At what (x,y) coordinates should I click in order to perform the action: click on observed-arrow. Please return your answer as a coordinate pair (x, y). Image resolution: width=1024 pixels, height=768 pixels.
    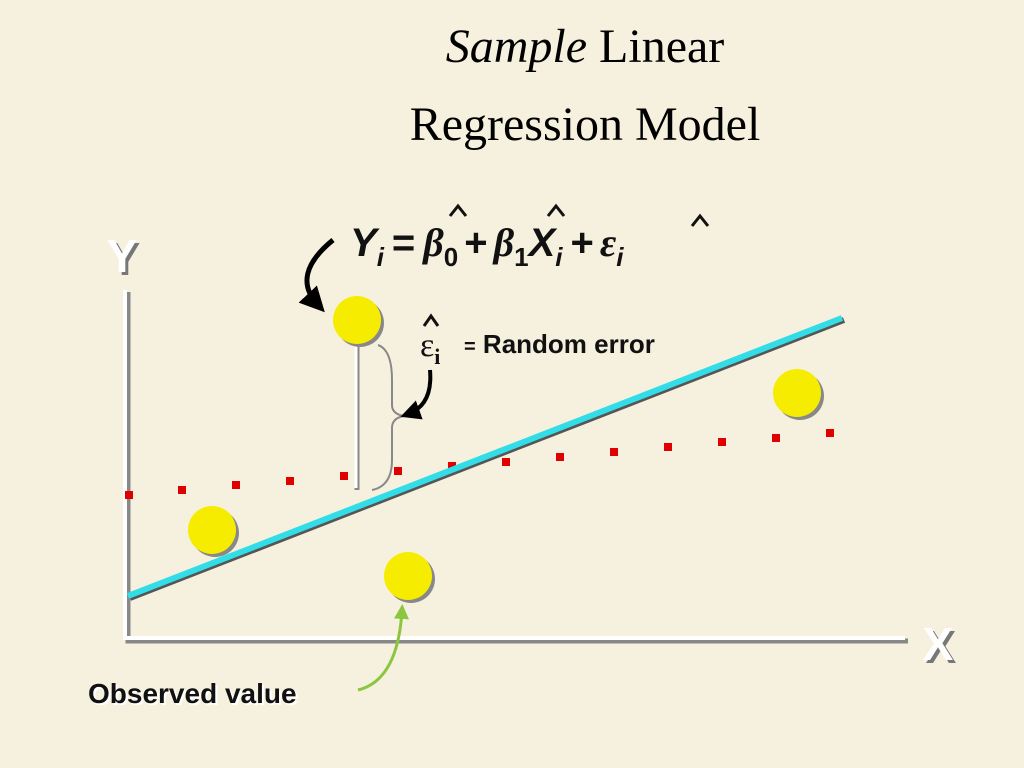
    Looking at the image, I should click on (383, 648).